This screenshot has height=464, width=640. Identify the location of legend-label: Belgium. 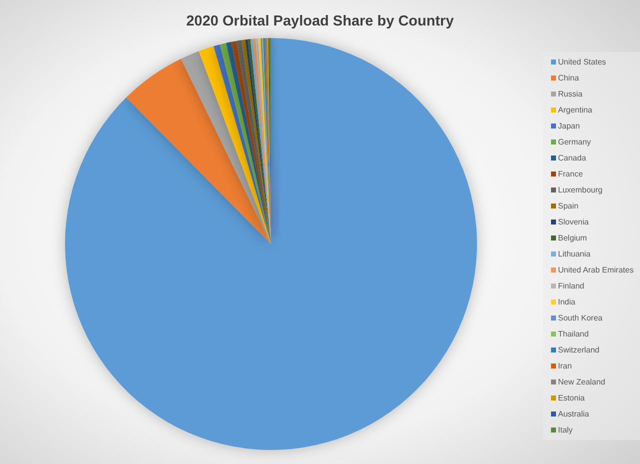
(573, 238).